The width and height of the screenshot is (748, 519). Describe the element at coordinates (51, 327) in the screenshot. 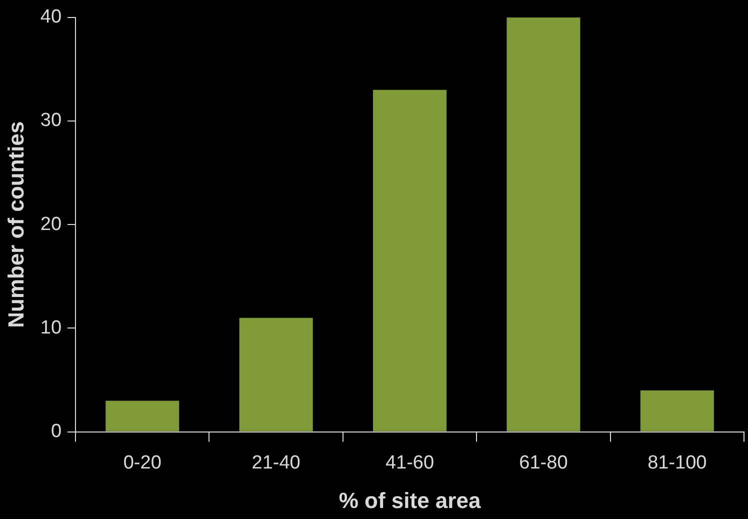

I see `y-tick-label: 10` at that location.